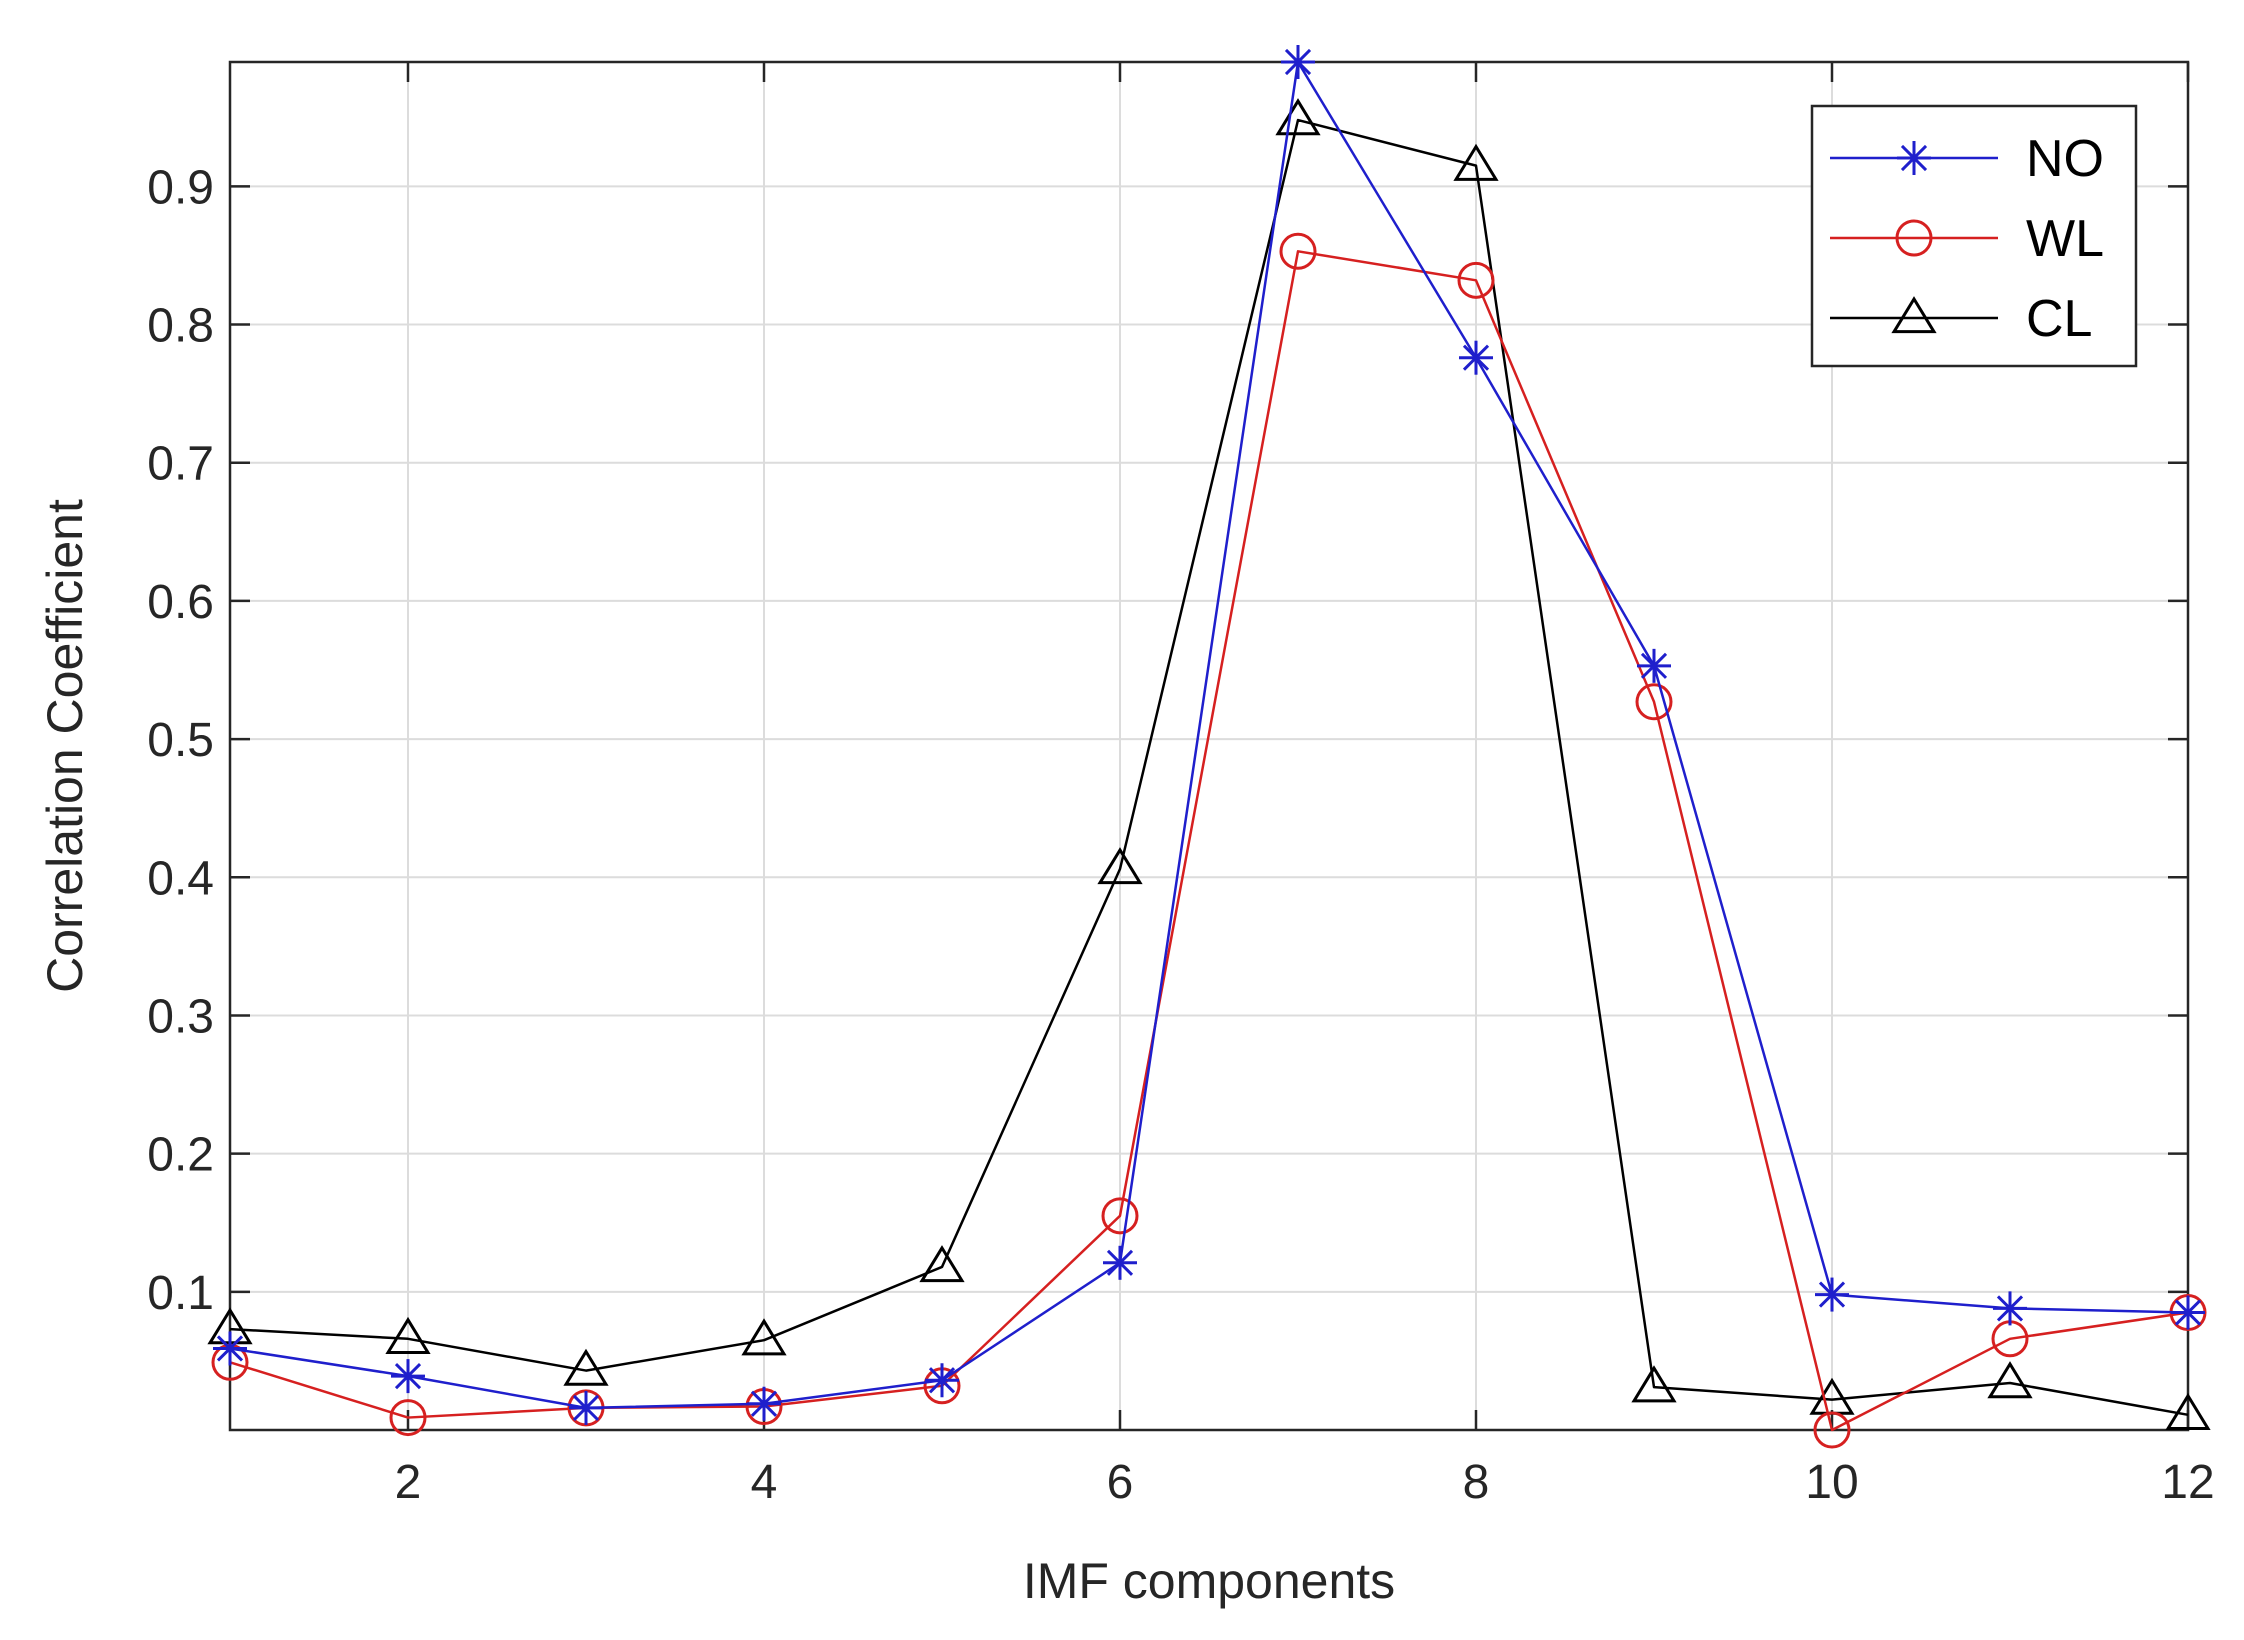  I want to click on legend-label-no: NO, so click(2065, 159).